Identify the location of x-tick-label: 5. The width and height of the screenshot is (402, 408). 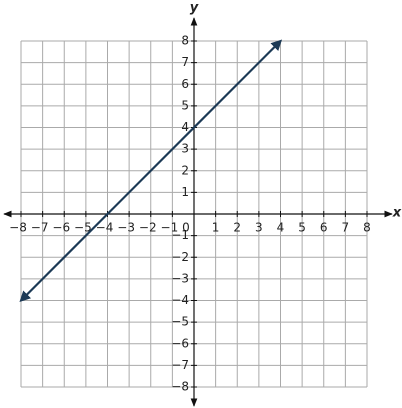
(302, 228).